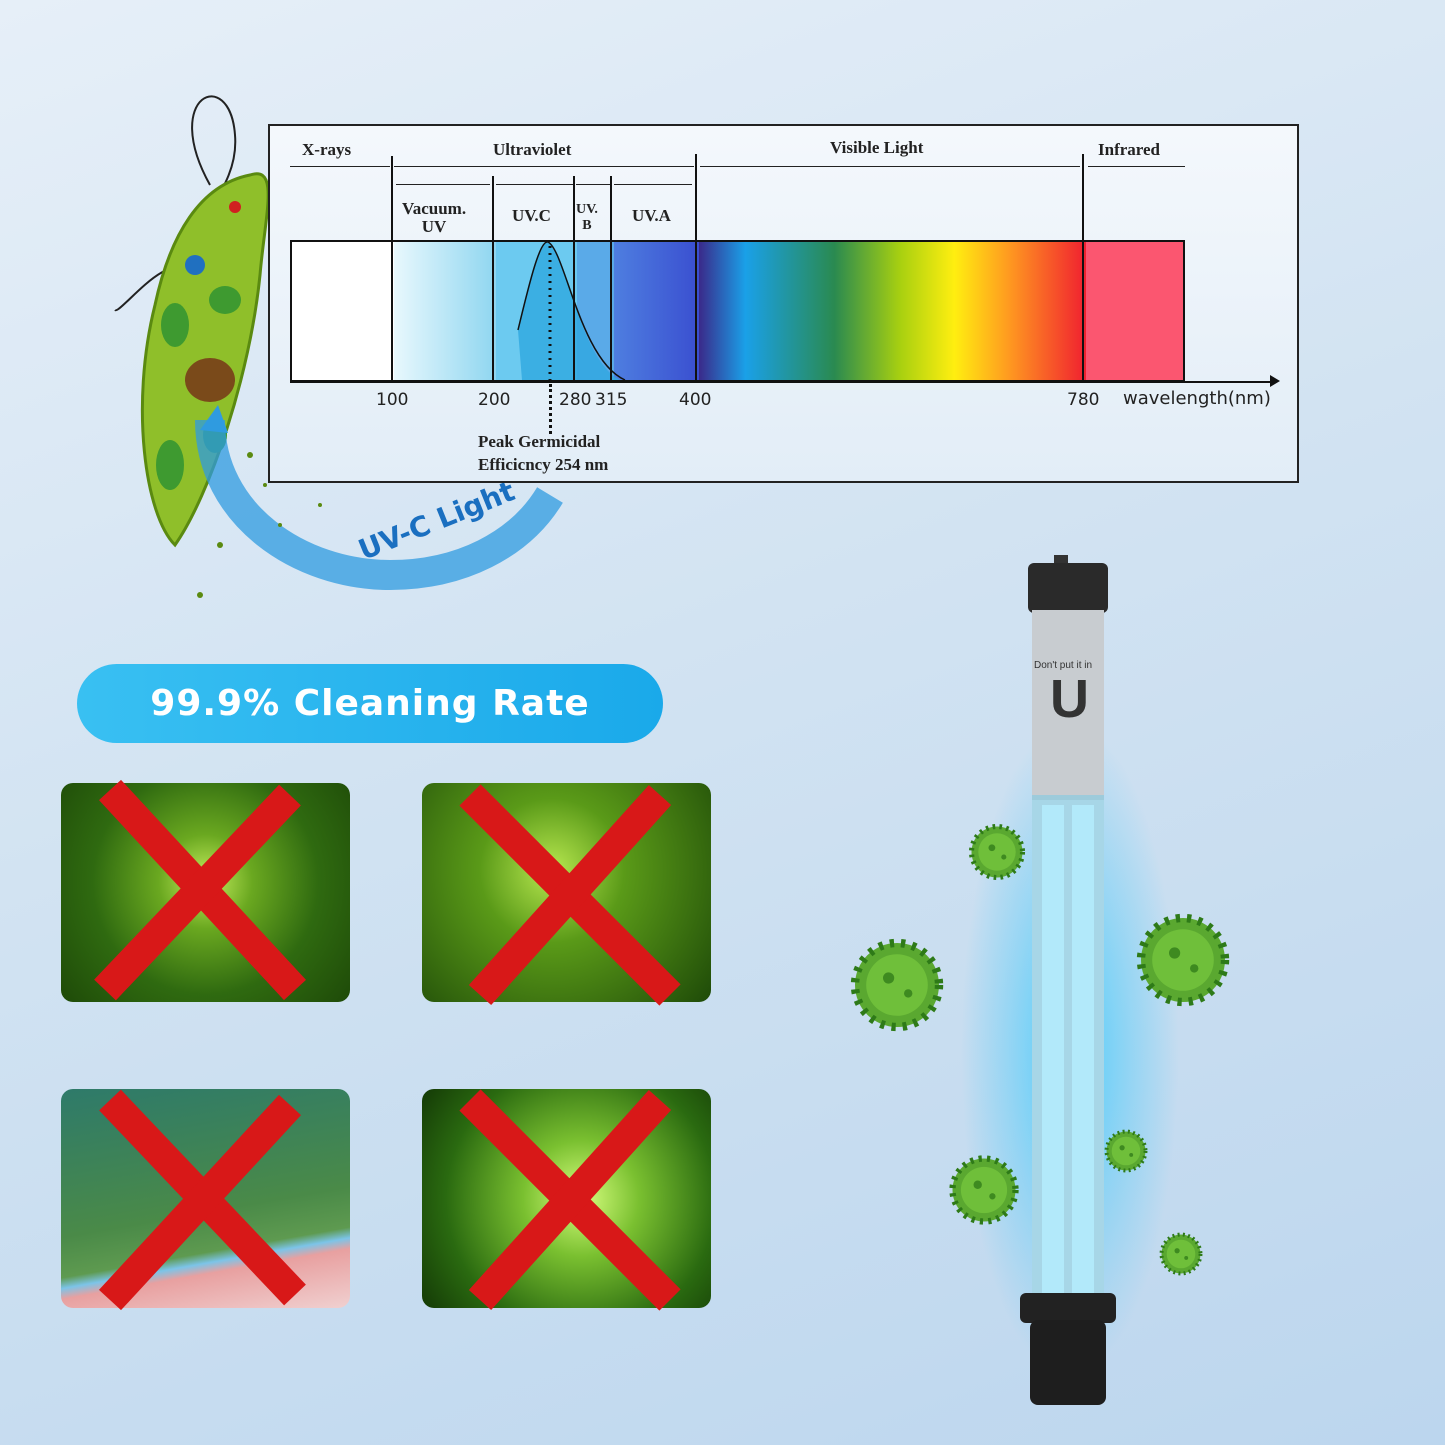 The height and width of the screenshot is (1445, 1445). I want to click on tick-780: 780, so click(1083, 400).